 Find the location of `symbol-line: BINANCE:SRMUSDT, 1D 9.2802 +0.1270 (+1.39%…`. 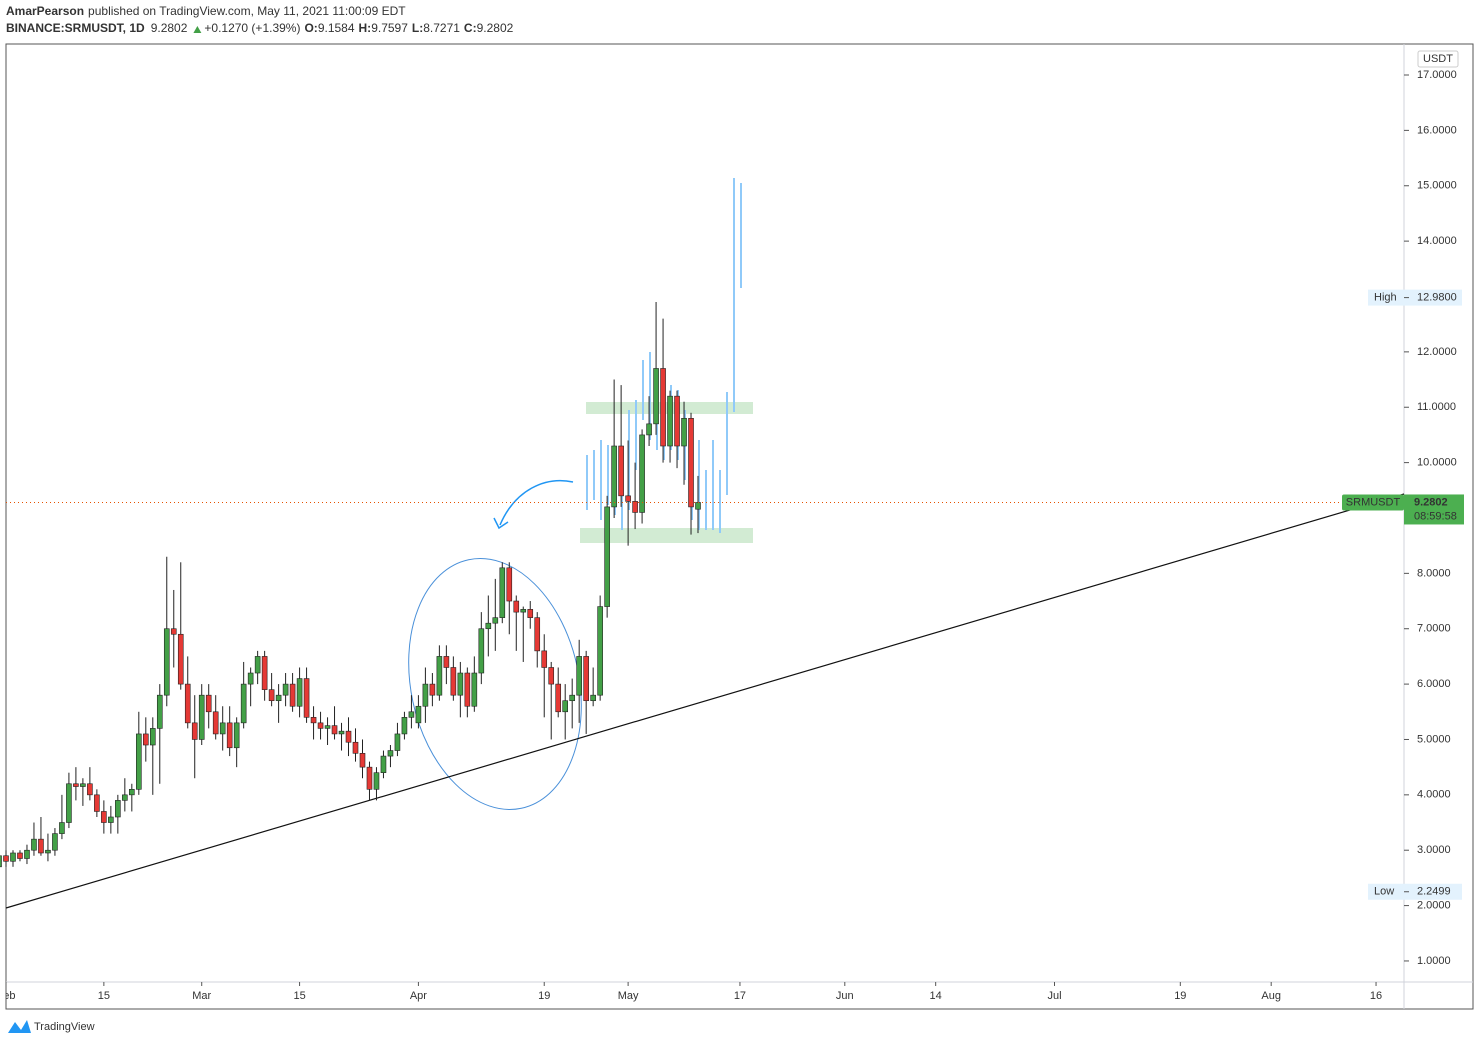

symbol-line: BINANCE:SRMUSDT, 1D 9.2802 +0.1270 (+1.39%… is located at coordinates (260, 28).